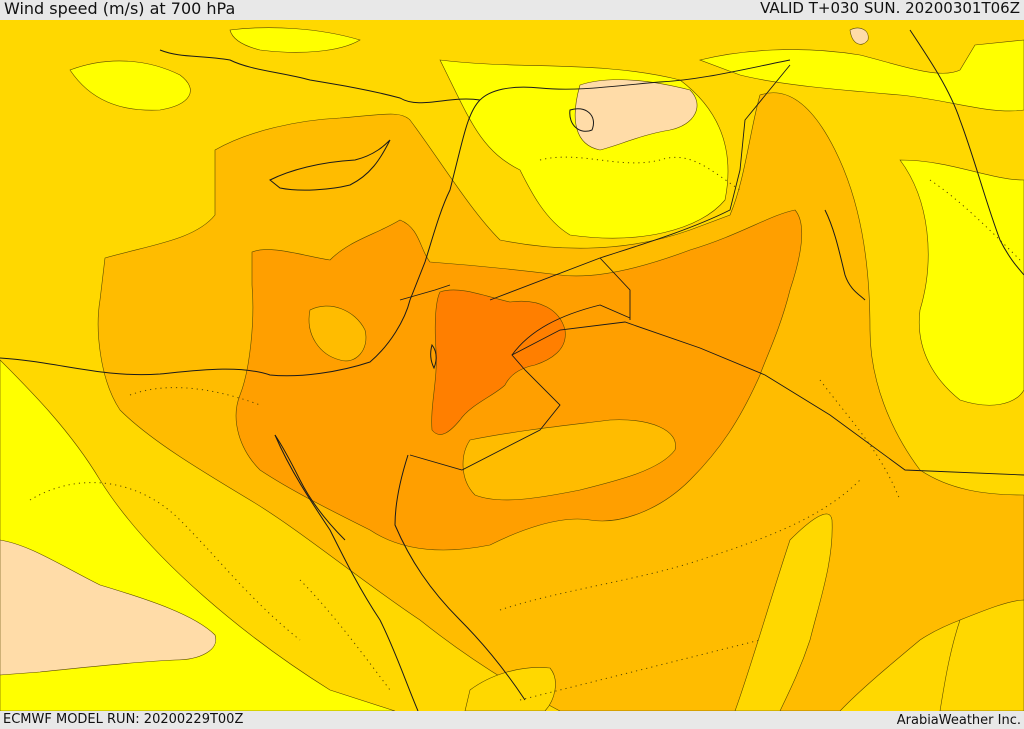 This screenshot has height=729, width=1024. Describe the element at coordinates (310, 487) in the screenshot. I see `gulf-of-suez` at that location.